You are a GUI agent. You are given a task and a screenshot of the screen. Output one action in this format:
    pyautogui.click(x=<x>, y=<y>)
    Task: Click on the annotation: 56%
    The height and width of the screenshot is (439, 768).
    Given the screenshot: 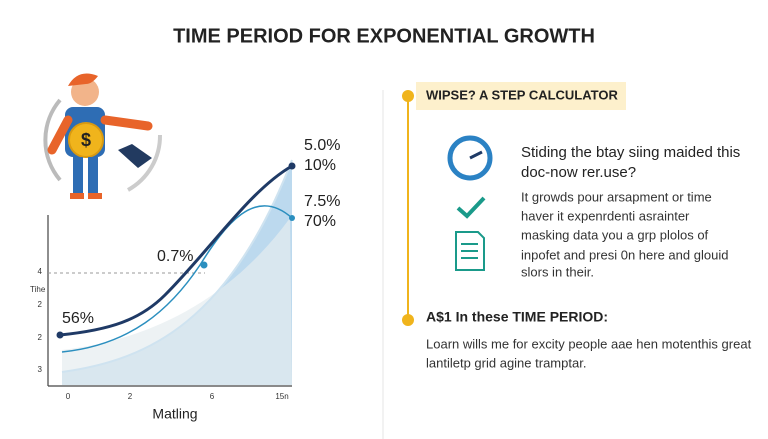 What is the action you would take?
    pyautogui.click(x=78, y=318)
    